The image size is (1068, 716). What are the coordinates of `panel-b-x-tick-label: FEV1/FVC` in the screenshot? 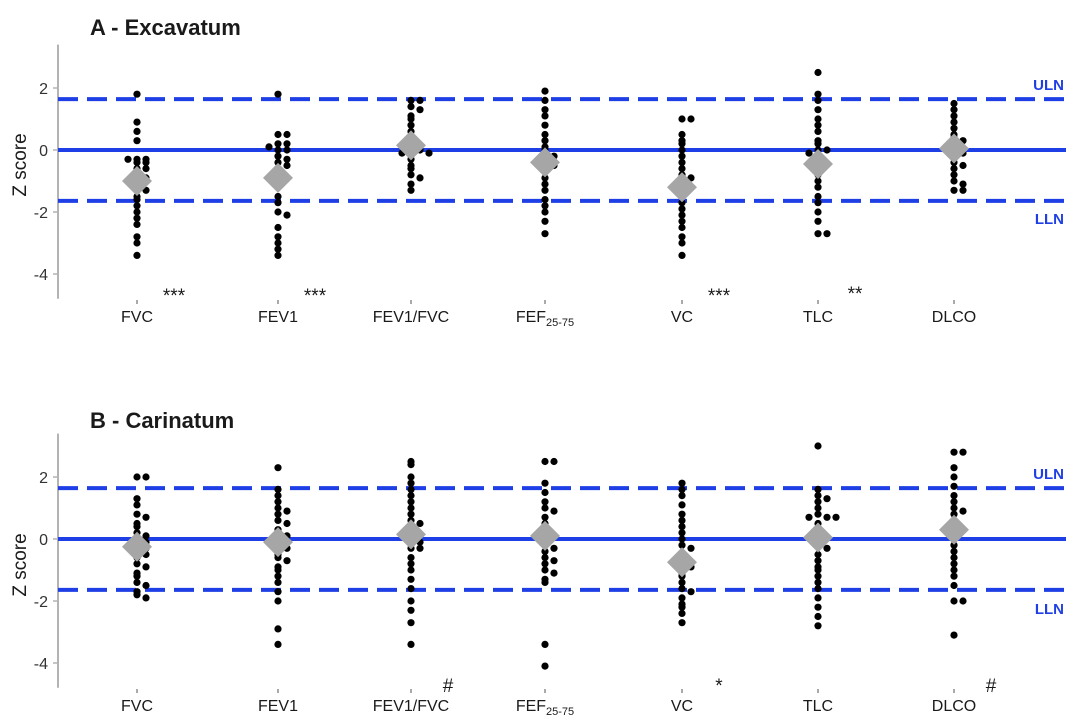 It's located at (411, 706).